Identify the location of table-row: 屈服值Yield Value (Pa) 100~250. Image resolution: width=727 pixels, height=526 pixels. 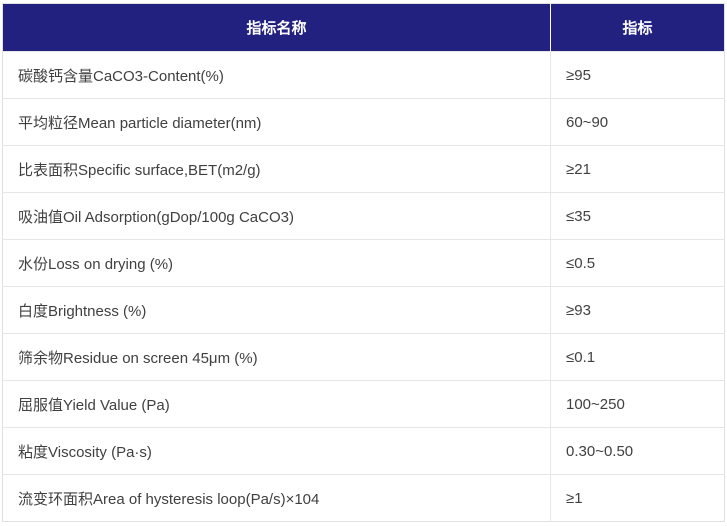
(363, 404).